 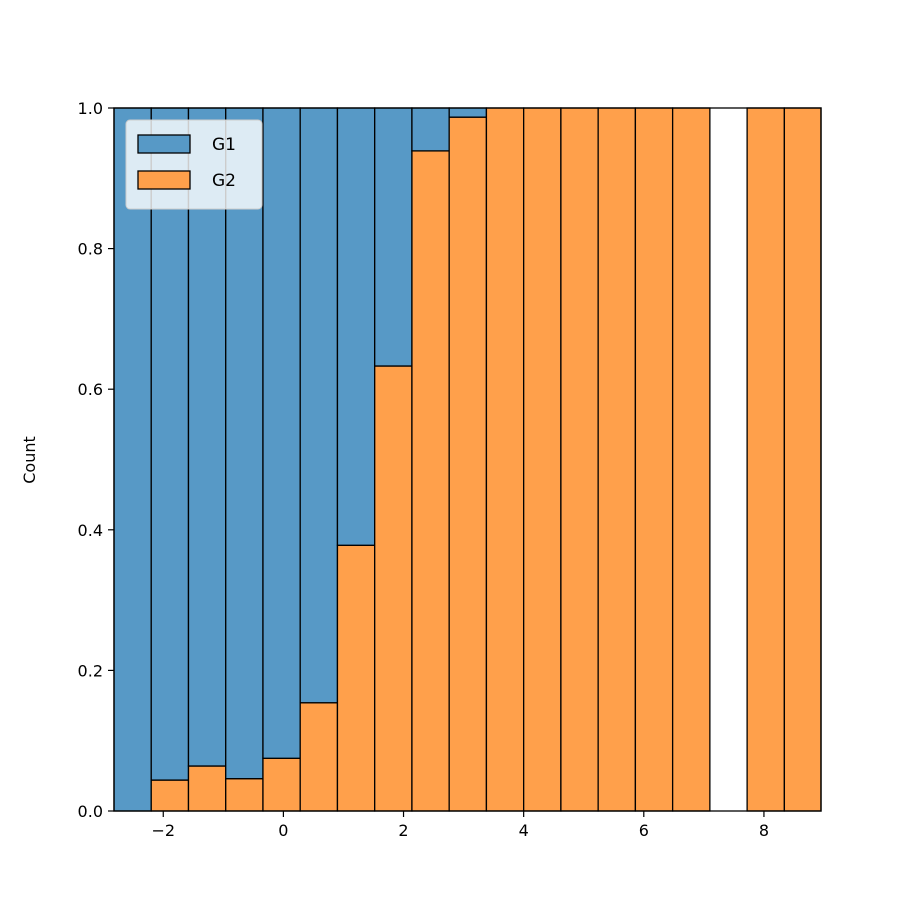 What do you see at coordinates (90, 108) in the screenshot?
I see `y-tick-label: 1.0` at bounding box center [90, 108].